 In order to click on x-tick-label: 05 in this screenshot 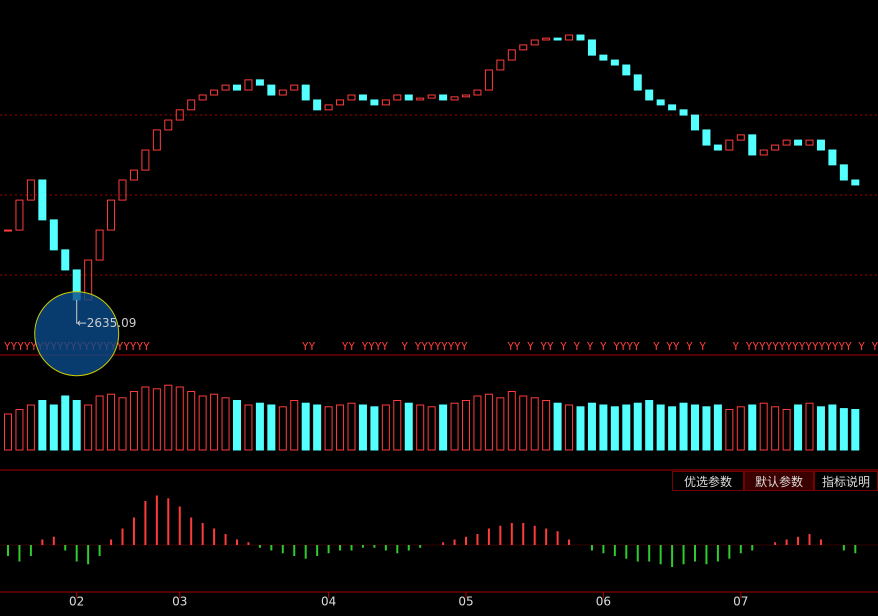, I will do `click(465, 602)`.